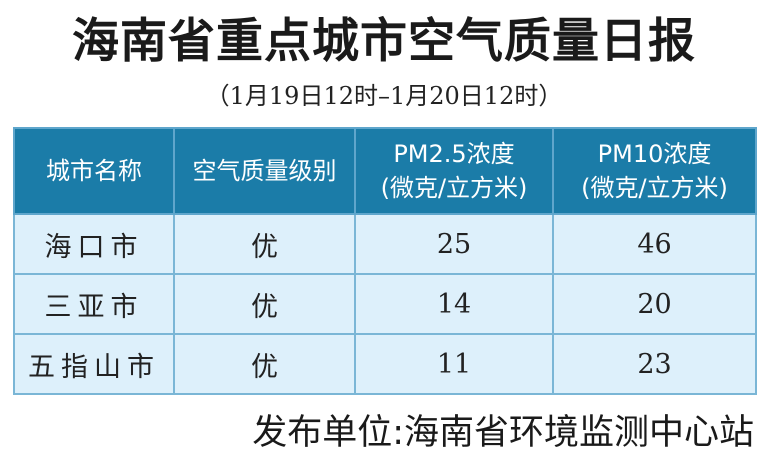 This screenshot has height=458, width=768. Describe the element at coordinates (503, 433) in the screenshot. I see `publisher-footer: 发布单位:海南省环境监测中心站` at that location.